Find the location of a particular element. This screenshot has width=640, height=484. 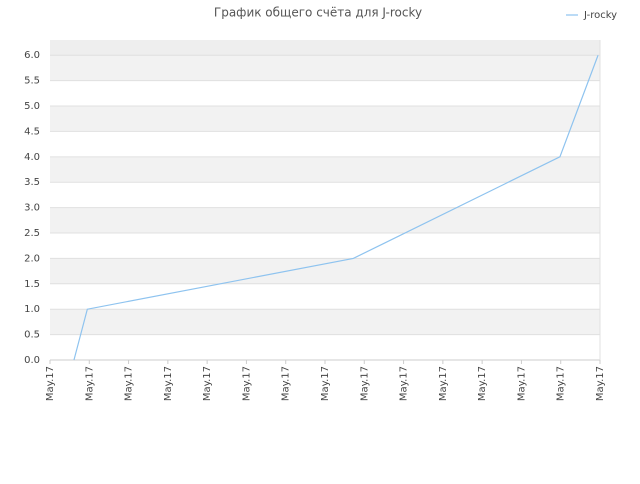

y-tick-label: 0.0 is located at coordinates (32, 360).